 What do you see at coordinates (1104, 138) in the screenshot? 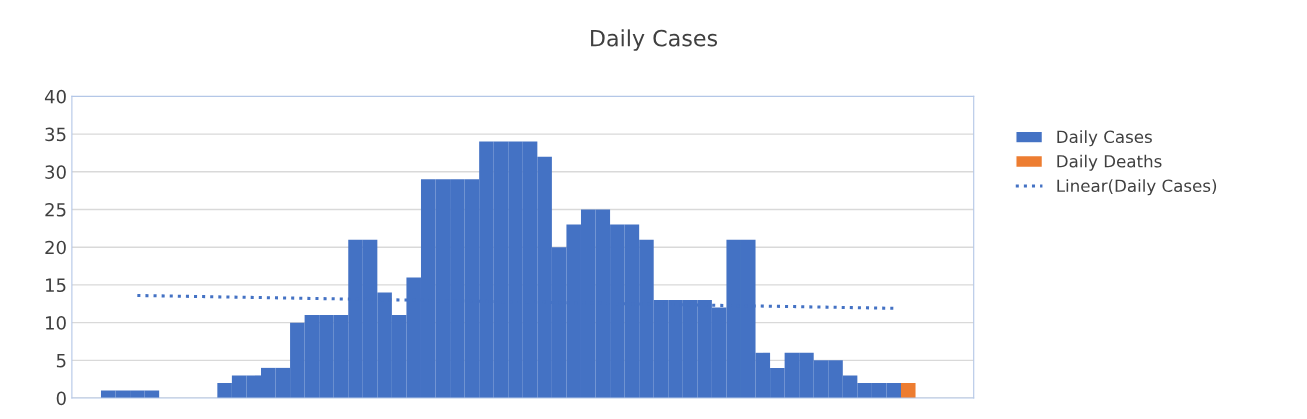
I see `legend-label: Daily Cases` at bounding box center [1104, 138].